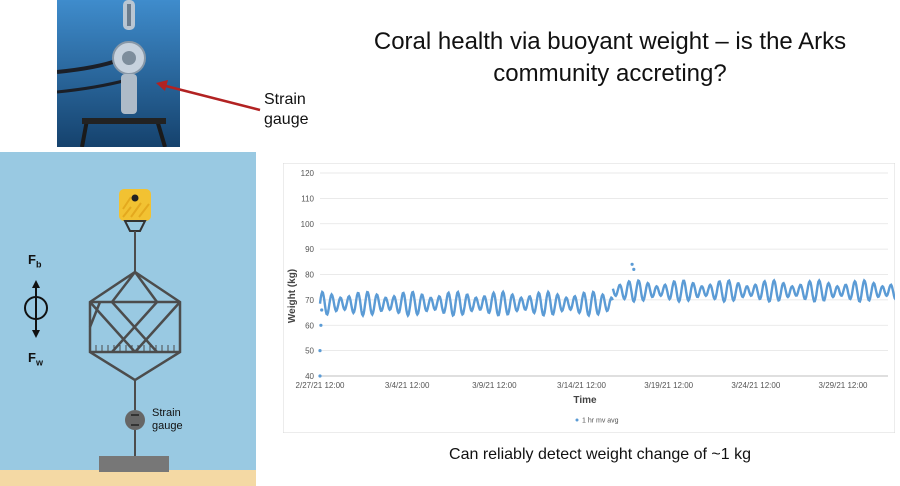 Image resolution: width=900 pixels, height=486 pixels. I want to click on series-1hr-mv-avg, so click(606, 298).